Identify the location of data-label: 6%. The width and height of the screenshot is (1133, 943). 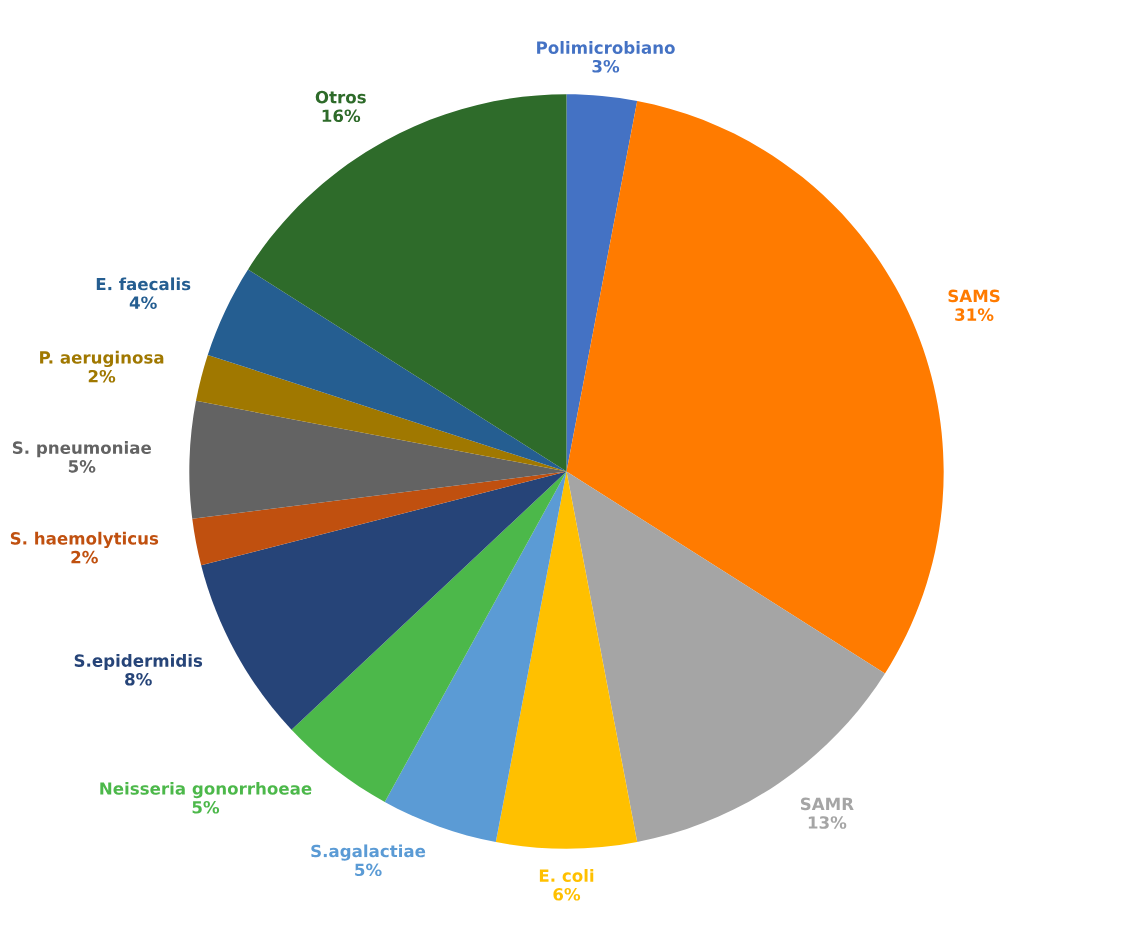
(567, 894).